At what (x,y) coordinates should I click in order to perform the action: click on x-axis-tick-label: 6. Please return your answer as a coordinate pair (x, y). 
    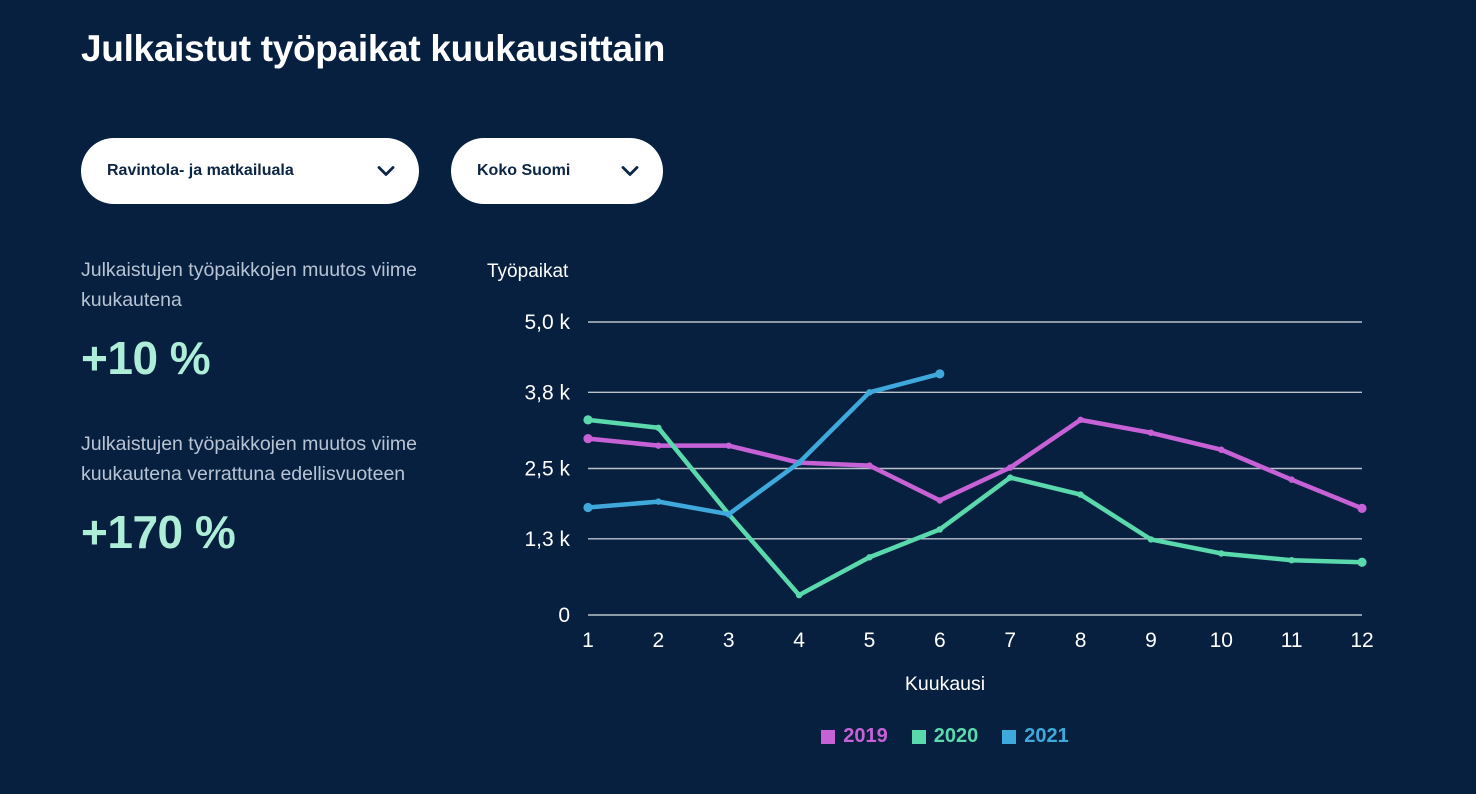
    Looking at the image, I should click on (940, 640).